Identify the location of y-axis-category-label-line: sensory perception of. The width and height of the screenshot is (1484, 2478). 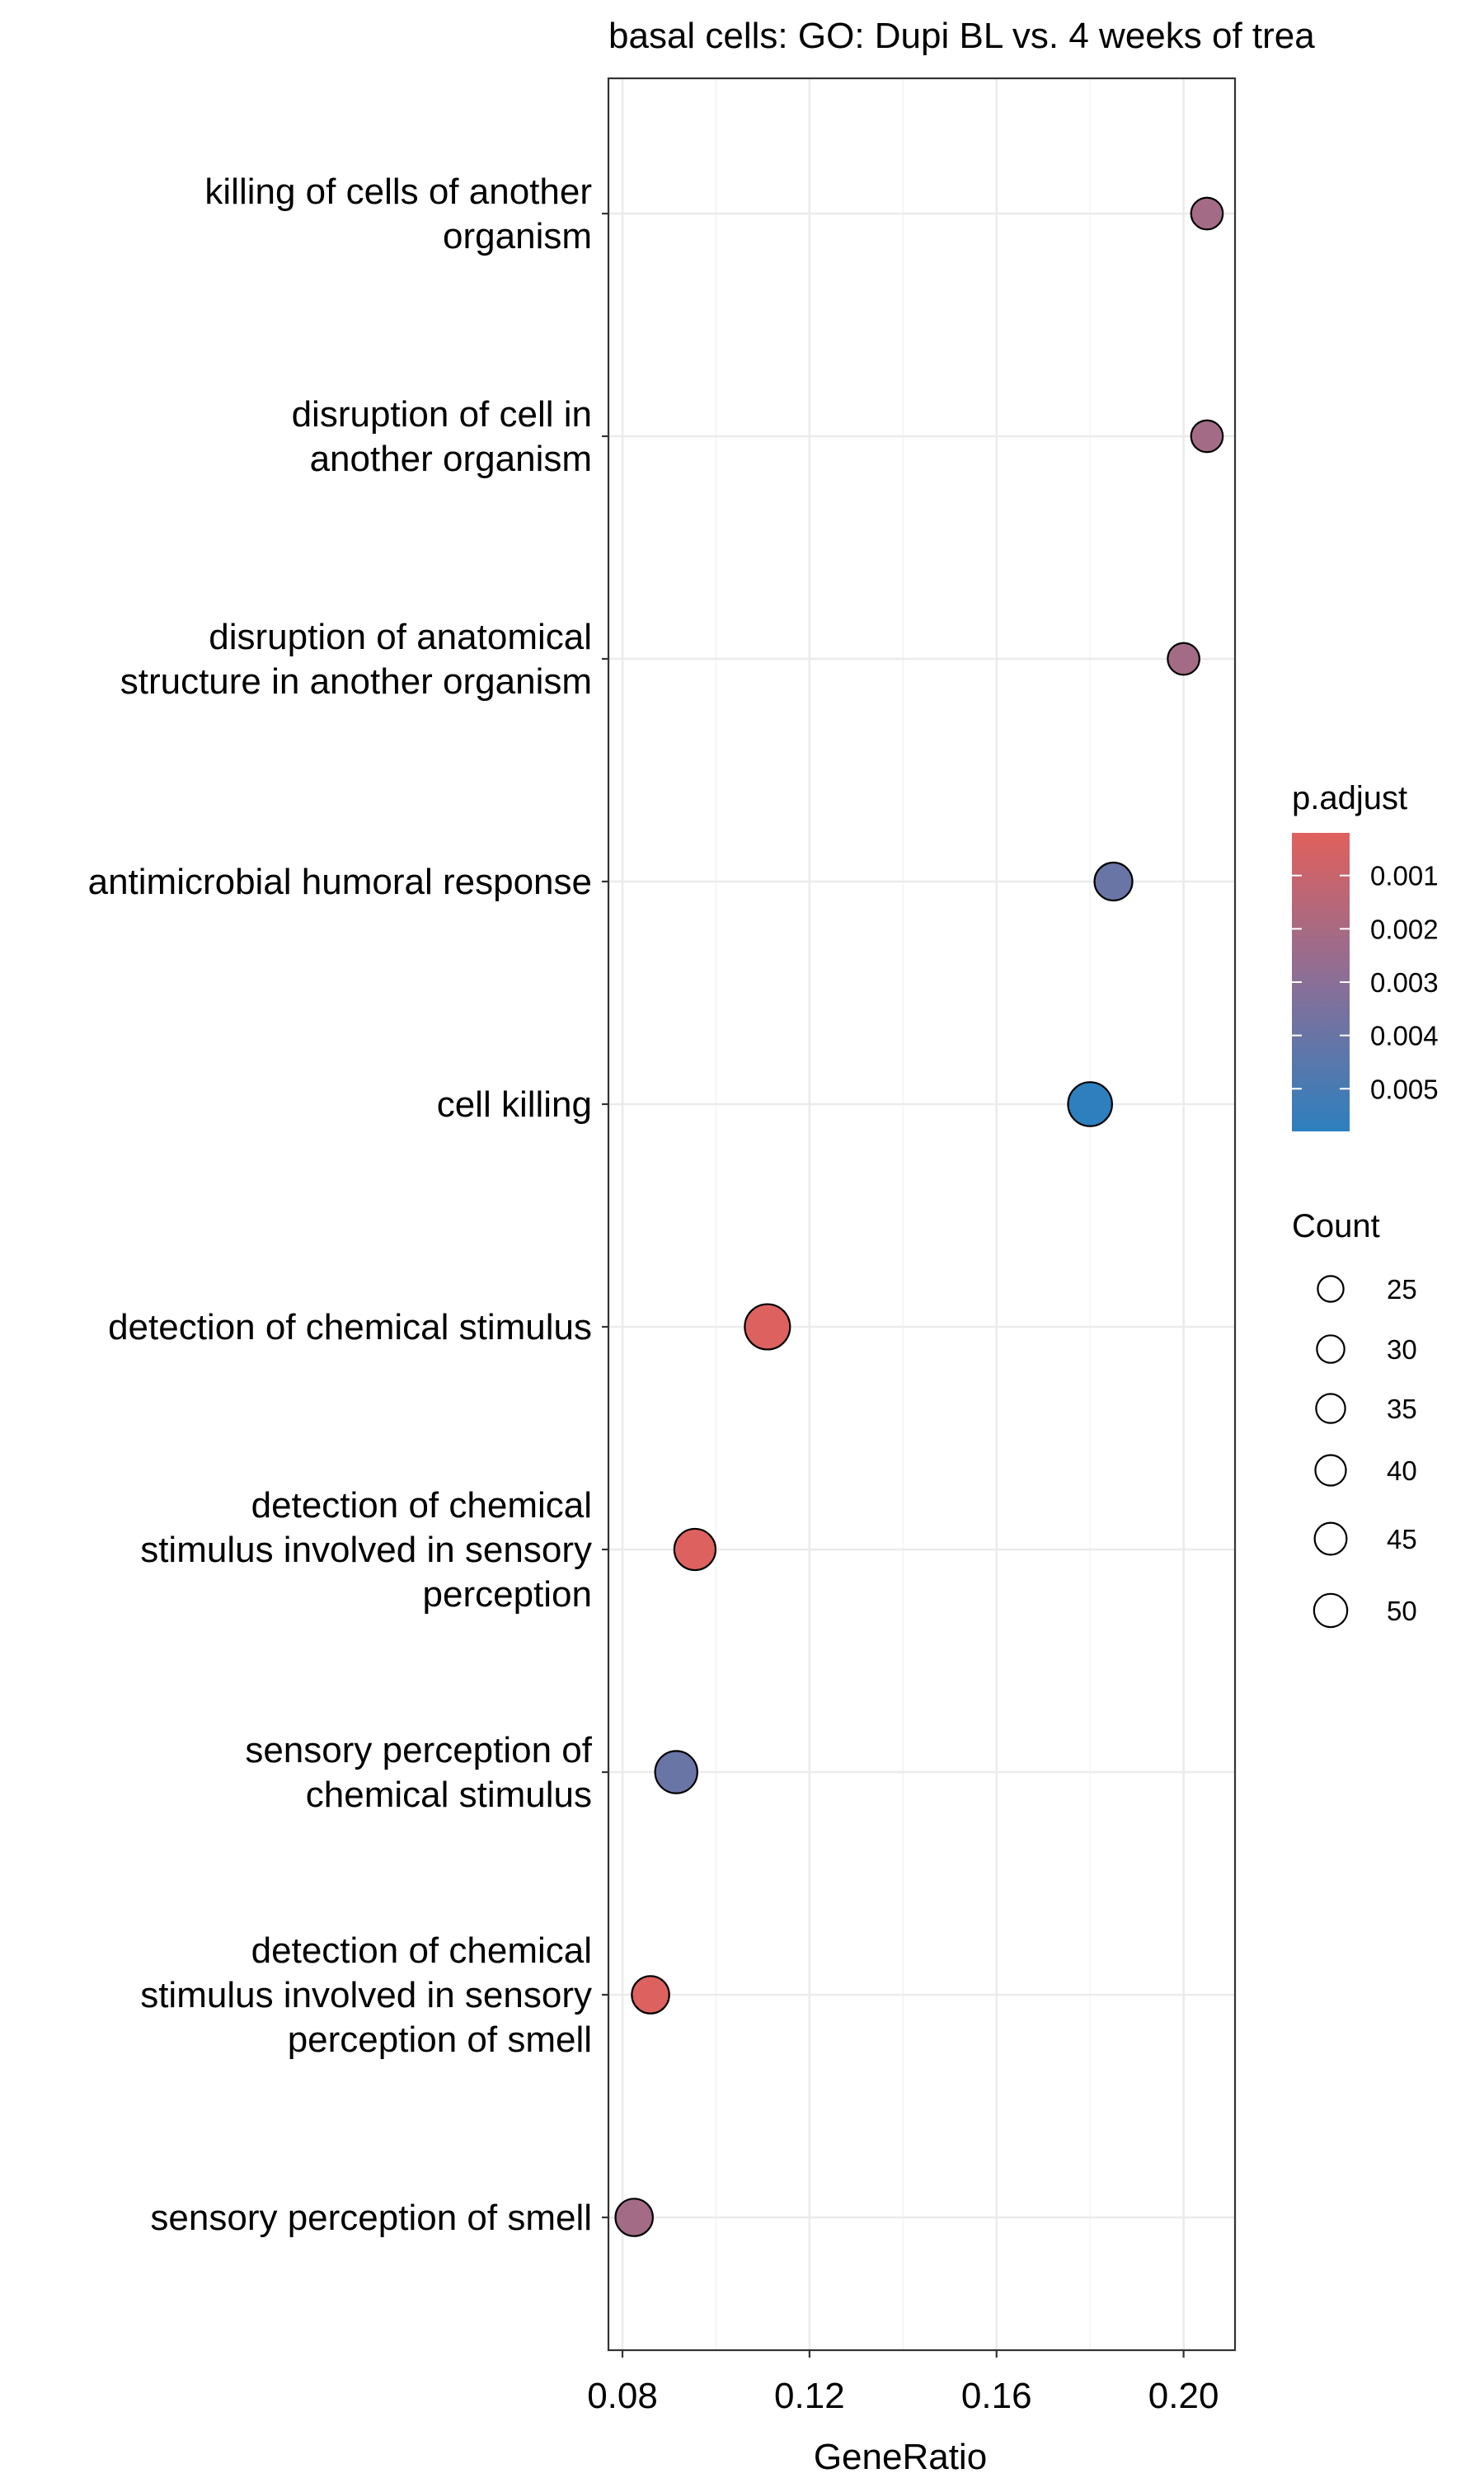
(418, 1750).